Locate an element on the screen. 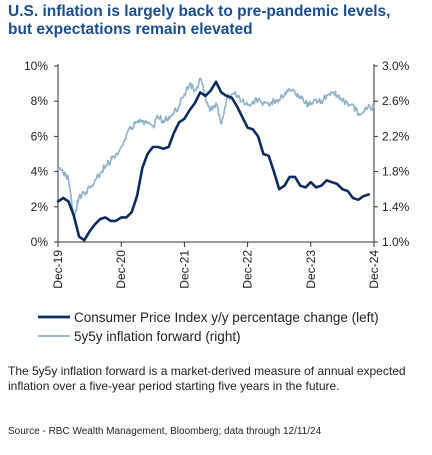  left-axis-tick-label: 2% is located at coordinates (40, 207).